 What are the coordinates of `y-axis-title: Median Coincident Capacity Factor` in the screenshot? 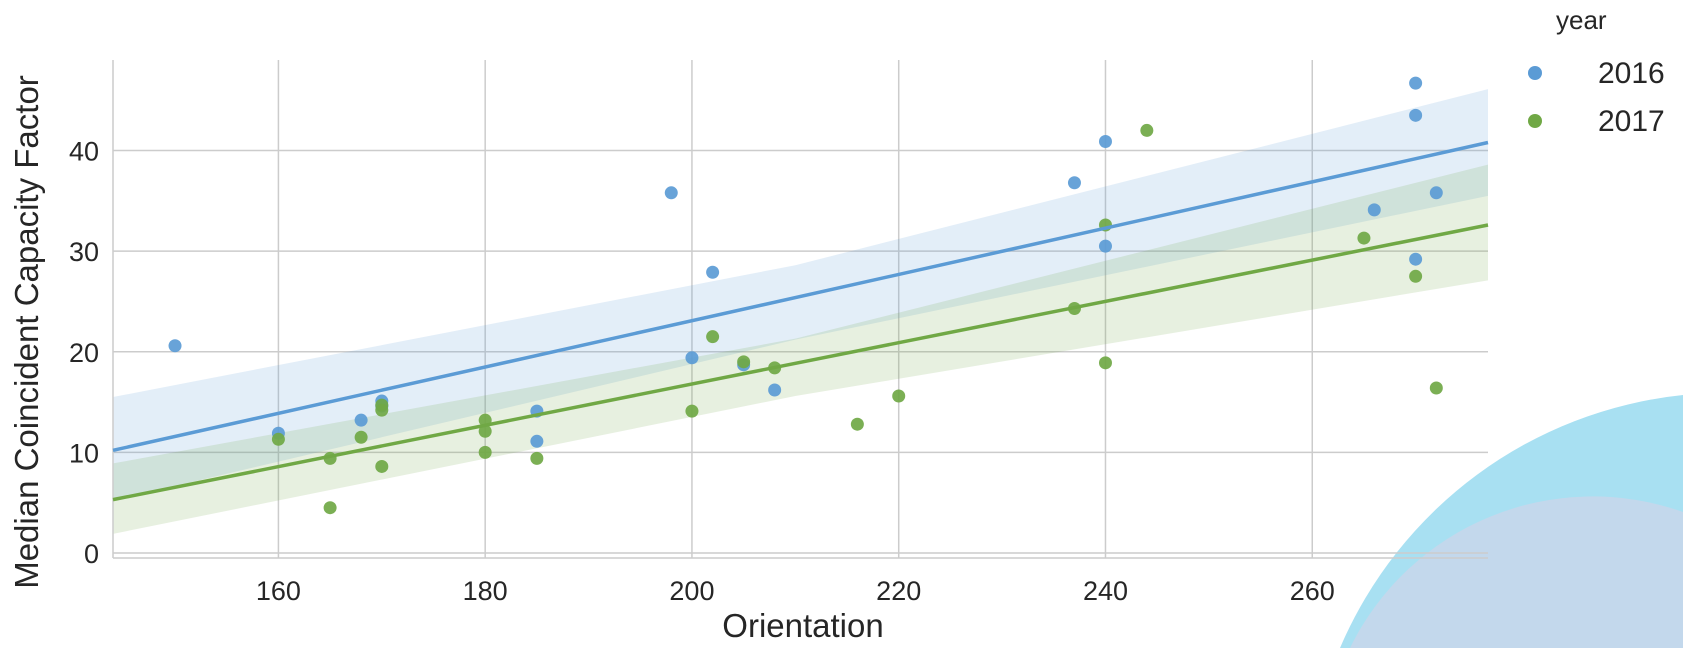 It's located at (26, 332).